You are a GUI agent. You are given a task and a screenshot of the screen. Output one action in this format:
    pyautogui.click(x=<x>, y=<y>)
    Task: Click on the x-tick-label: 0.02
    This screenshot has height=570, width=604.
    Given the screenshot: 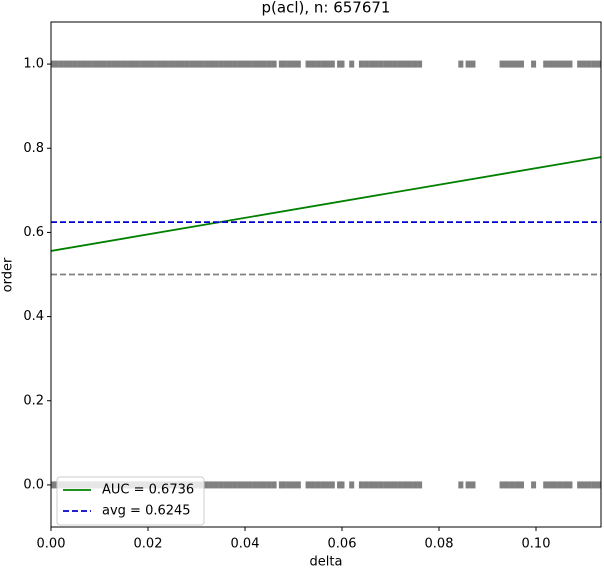 What is the action you would take?
    pyautogui.click(x=148, y=544)
    